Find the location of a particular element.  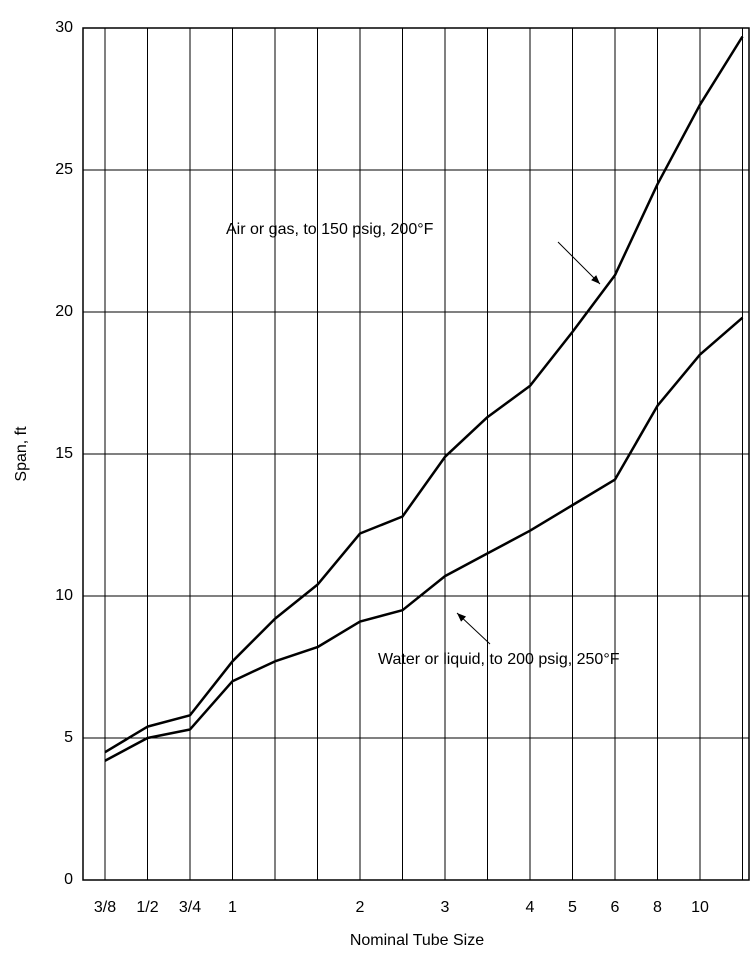

x-axis-label: Nominal Tube Size is located at coordinates (417, 940).